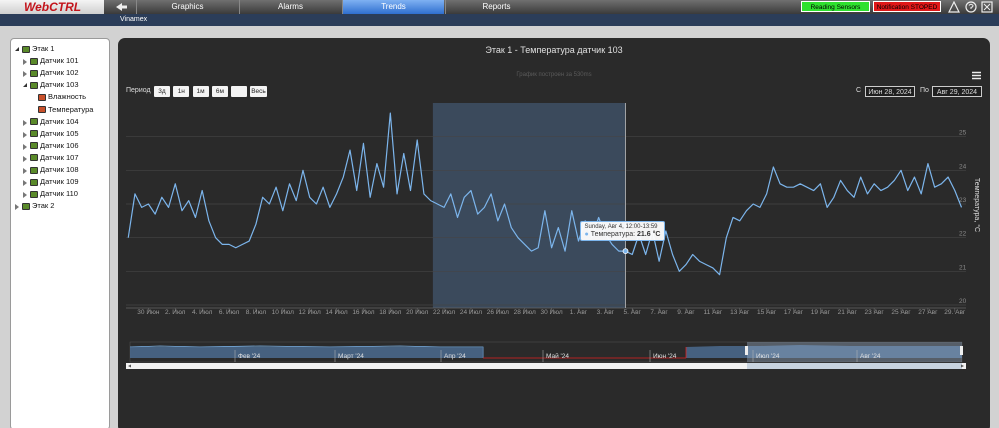  What do you see at coordinates (239, 91) in the screenshot?
I see `range-button` at bounding box center [239, 91].